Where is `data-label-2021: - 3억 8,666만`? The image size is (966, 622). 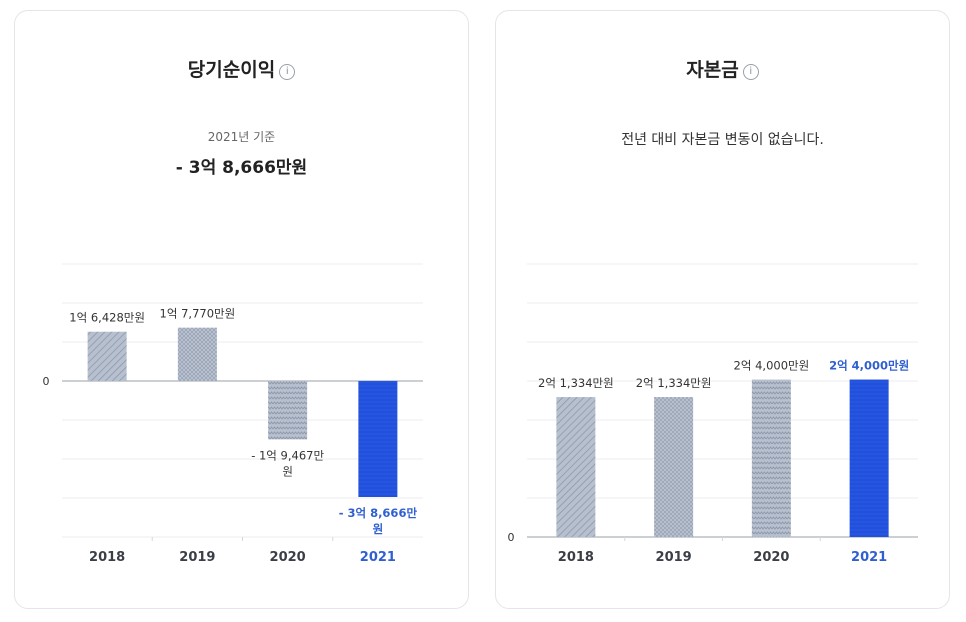 data-label-2021: - 3억 8,666만 is located at coordinates (378, 513).